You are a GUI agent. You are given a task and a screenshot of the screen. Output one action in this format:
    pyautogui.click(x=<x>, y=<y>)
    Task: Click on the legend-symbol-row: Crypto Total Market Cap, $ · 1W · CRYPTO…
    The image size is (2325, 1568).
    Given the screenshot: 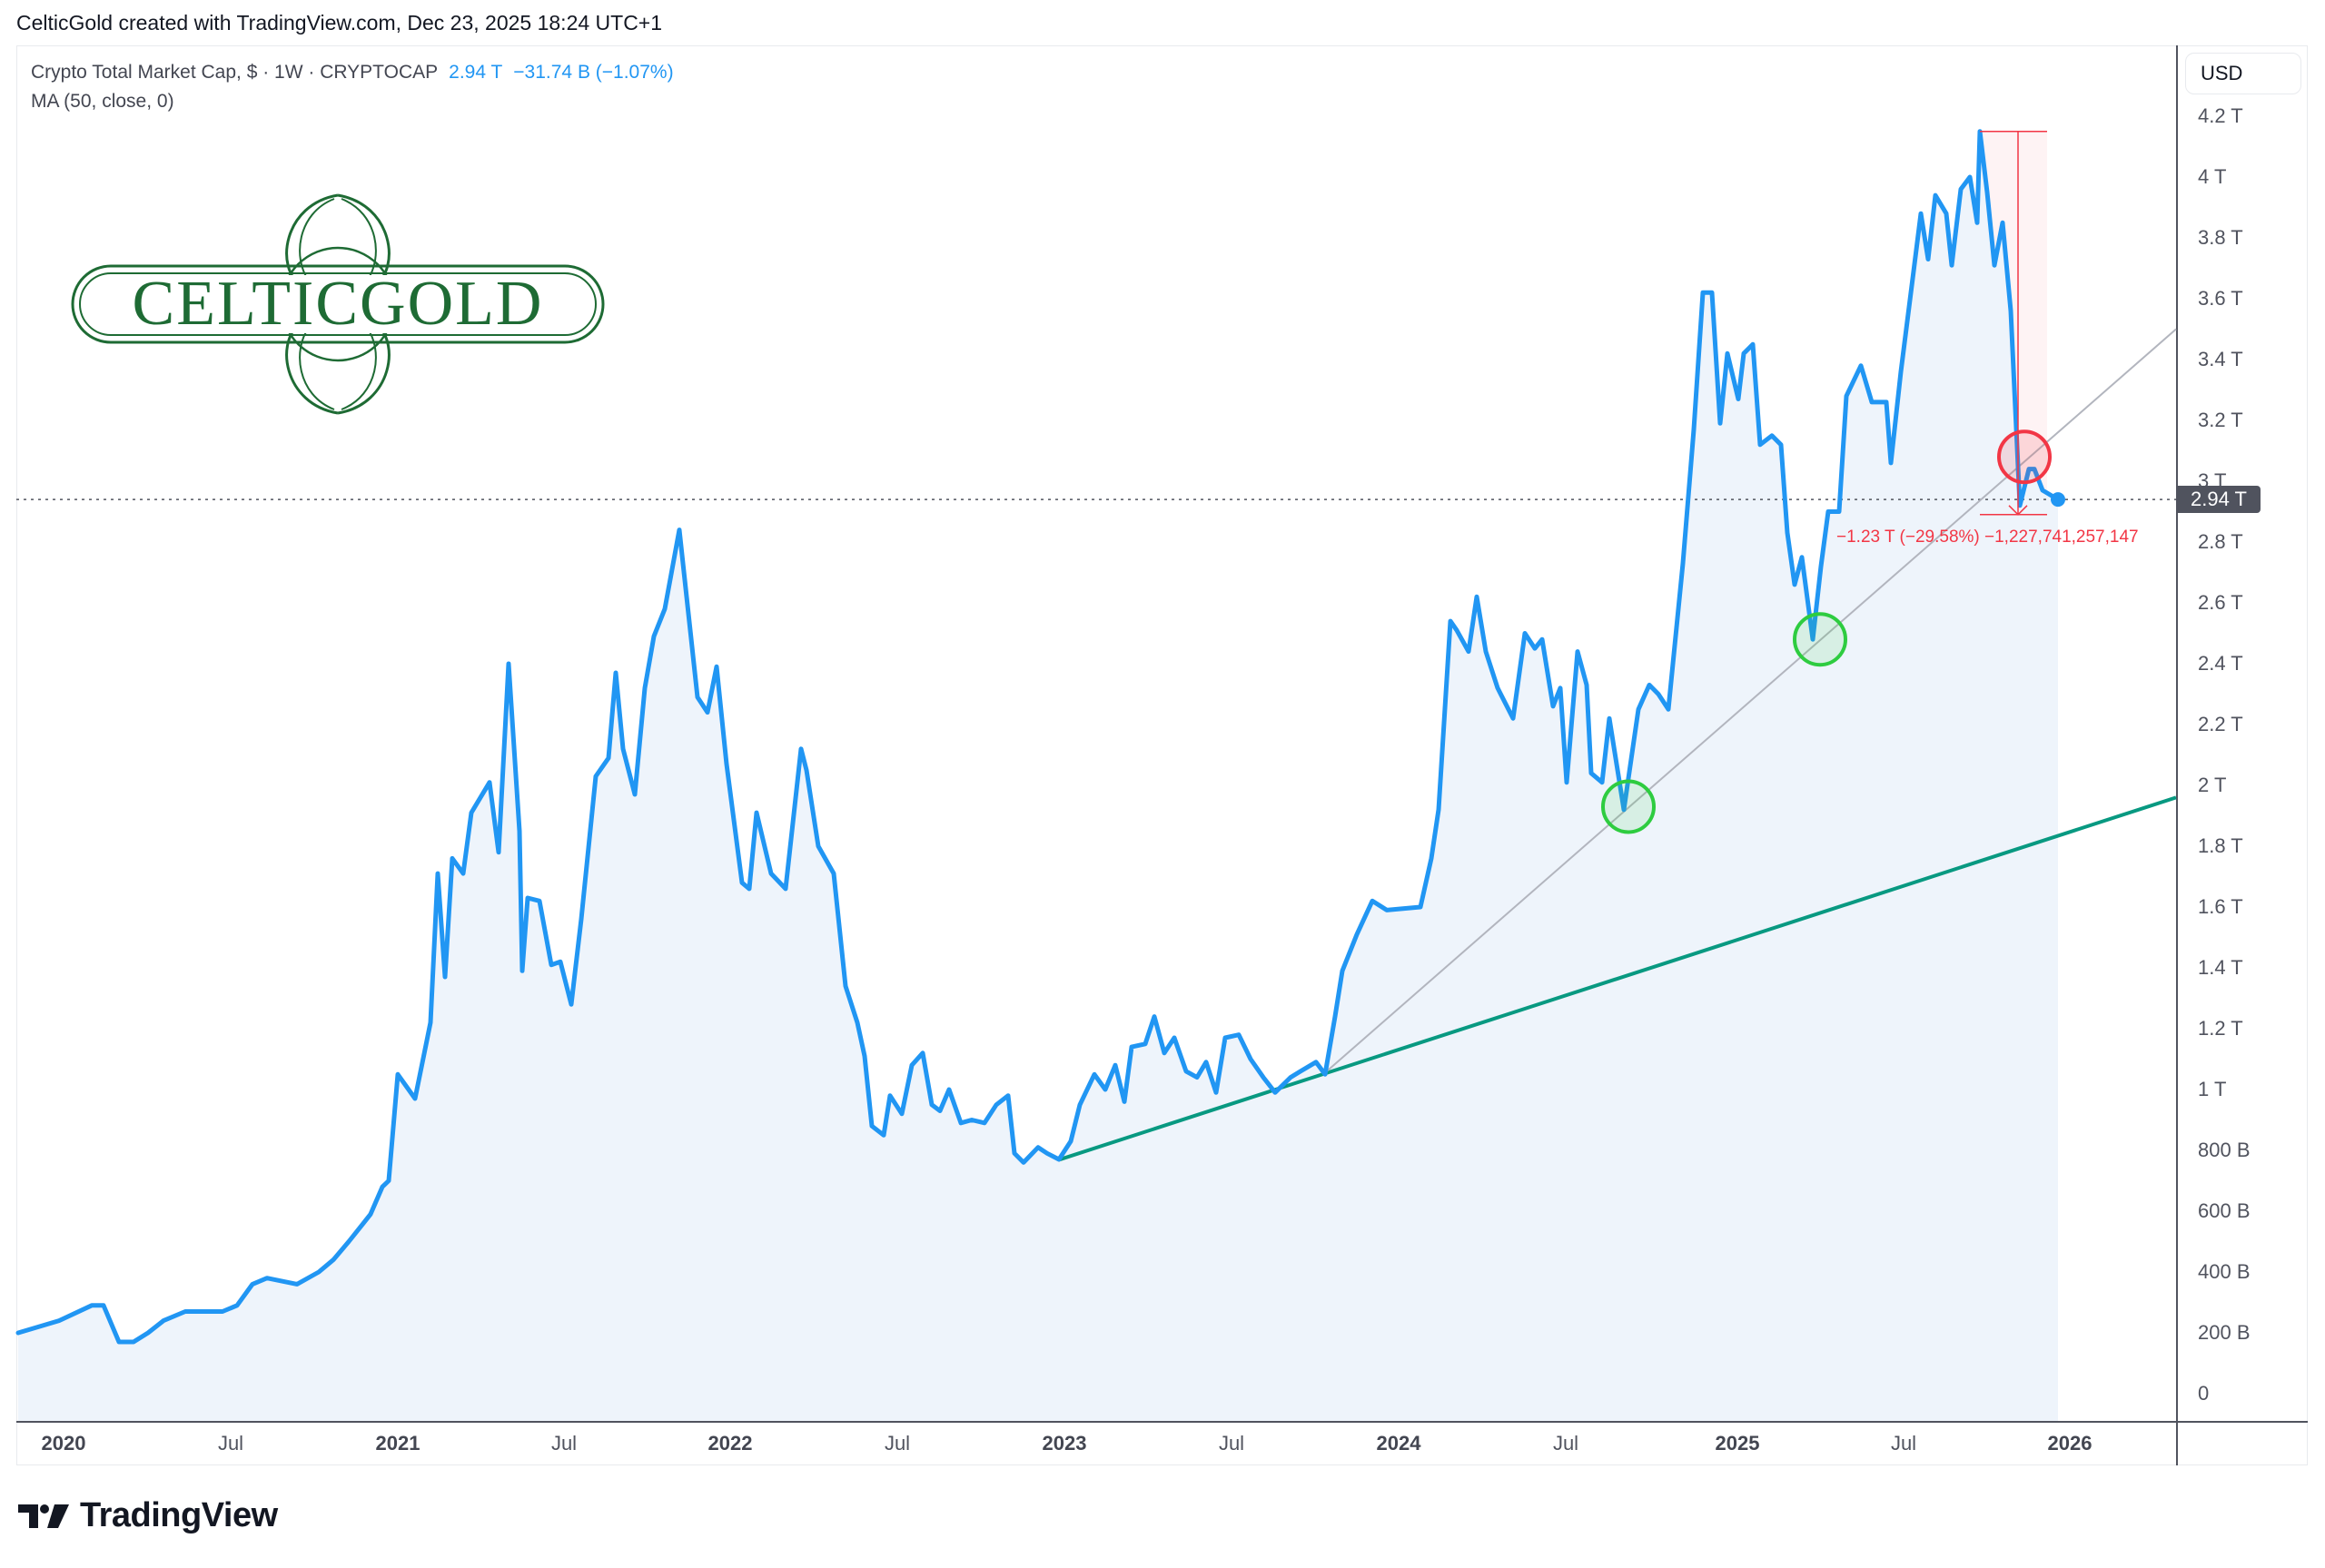 What is the action you would take?
    pyautogui.click(x=352, y=72)
    